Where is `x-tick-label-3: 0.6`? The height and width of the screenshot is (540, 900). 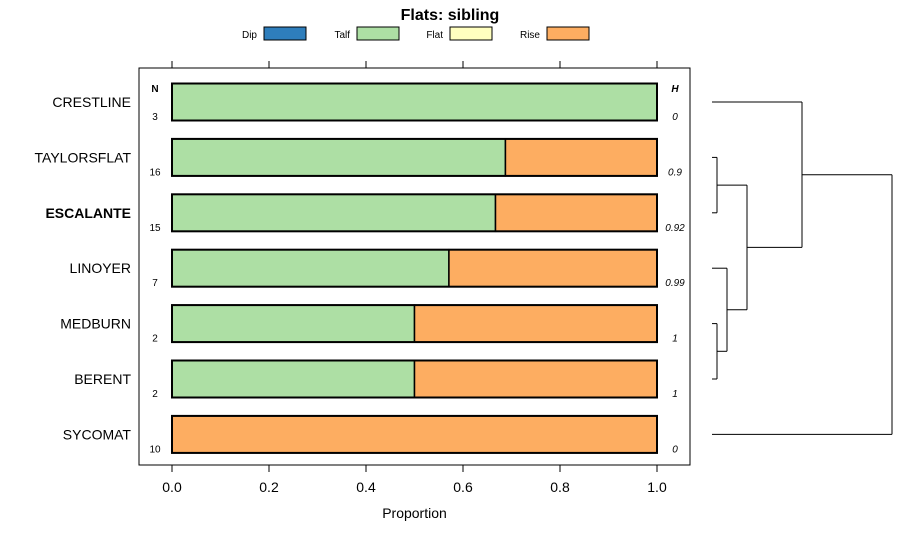 x-tick-label-3: 0.6 is located at coordinates (463, 487).